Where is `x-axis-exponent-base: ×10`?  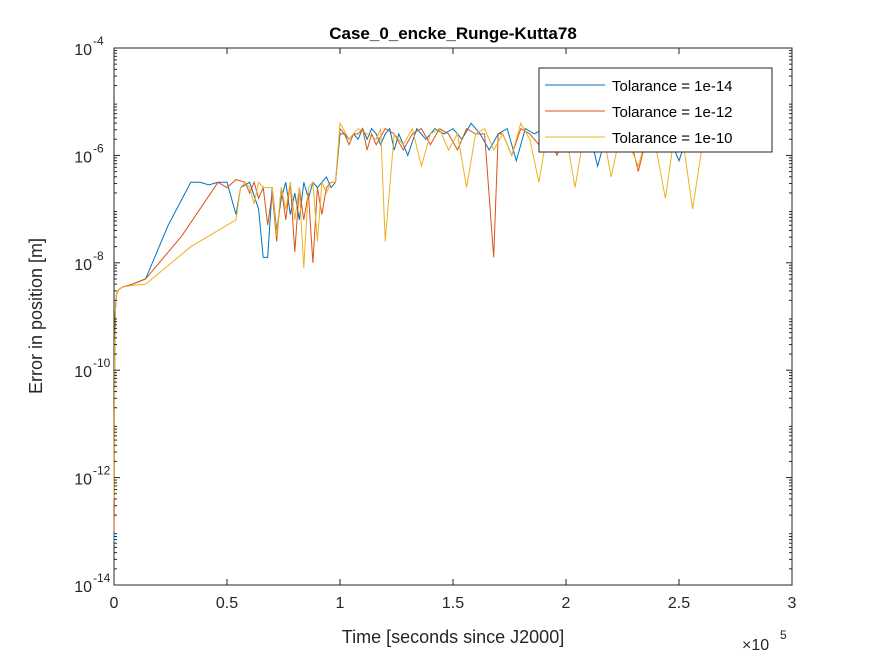 x-axis-exponent-base: ×10 is located at coordinates (755, 645).